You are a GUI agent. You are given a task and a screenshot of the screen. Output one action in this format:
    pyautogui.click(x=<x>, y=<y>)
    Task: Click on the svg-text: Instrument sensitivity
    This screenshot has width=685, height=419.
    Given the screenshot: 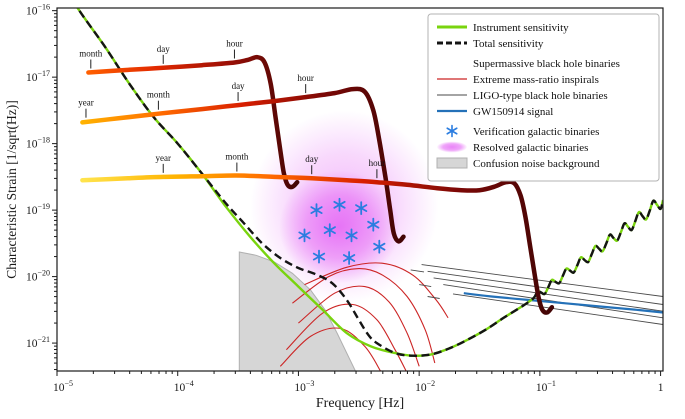 What is the action you would take?
    pyautogui.click(x=521, y=28)
    